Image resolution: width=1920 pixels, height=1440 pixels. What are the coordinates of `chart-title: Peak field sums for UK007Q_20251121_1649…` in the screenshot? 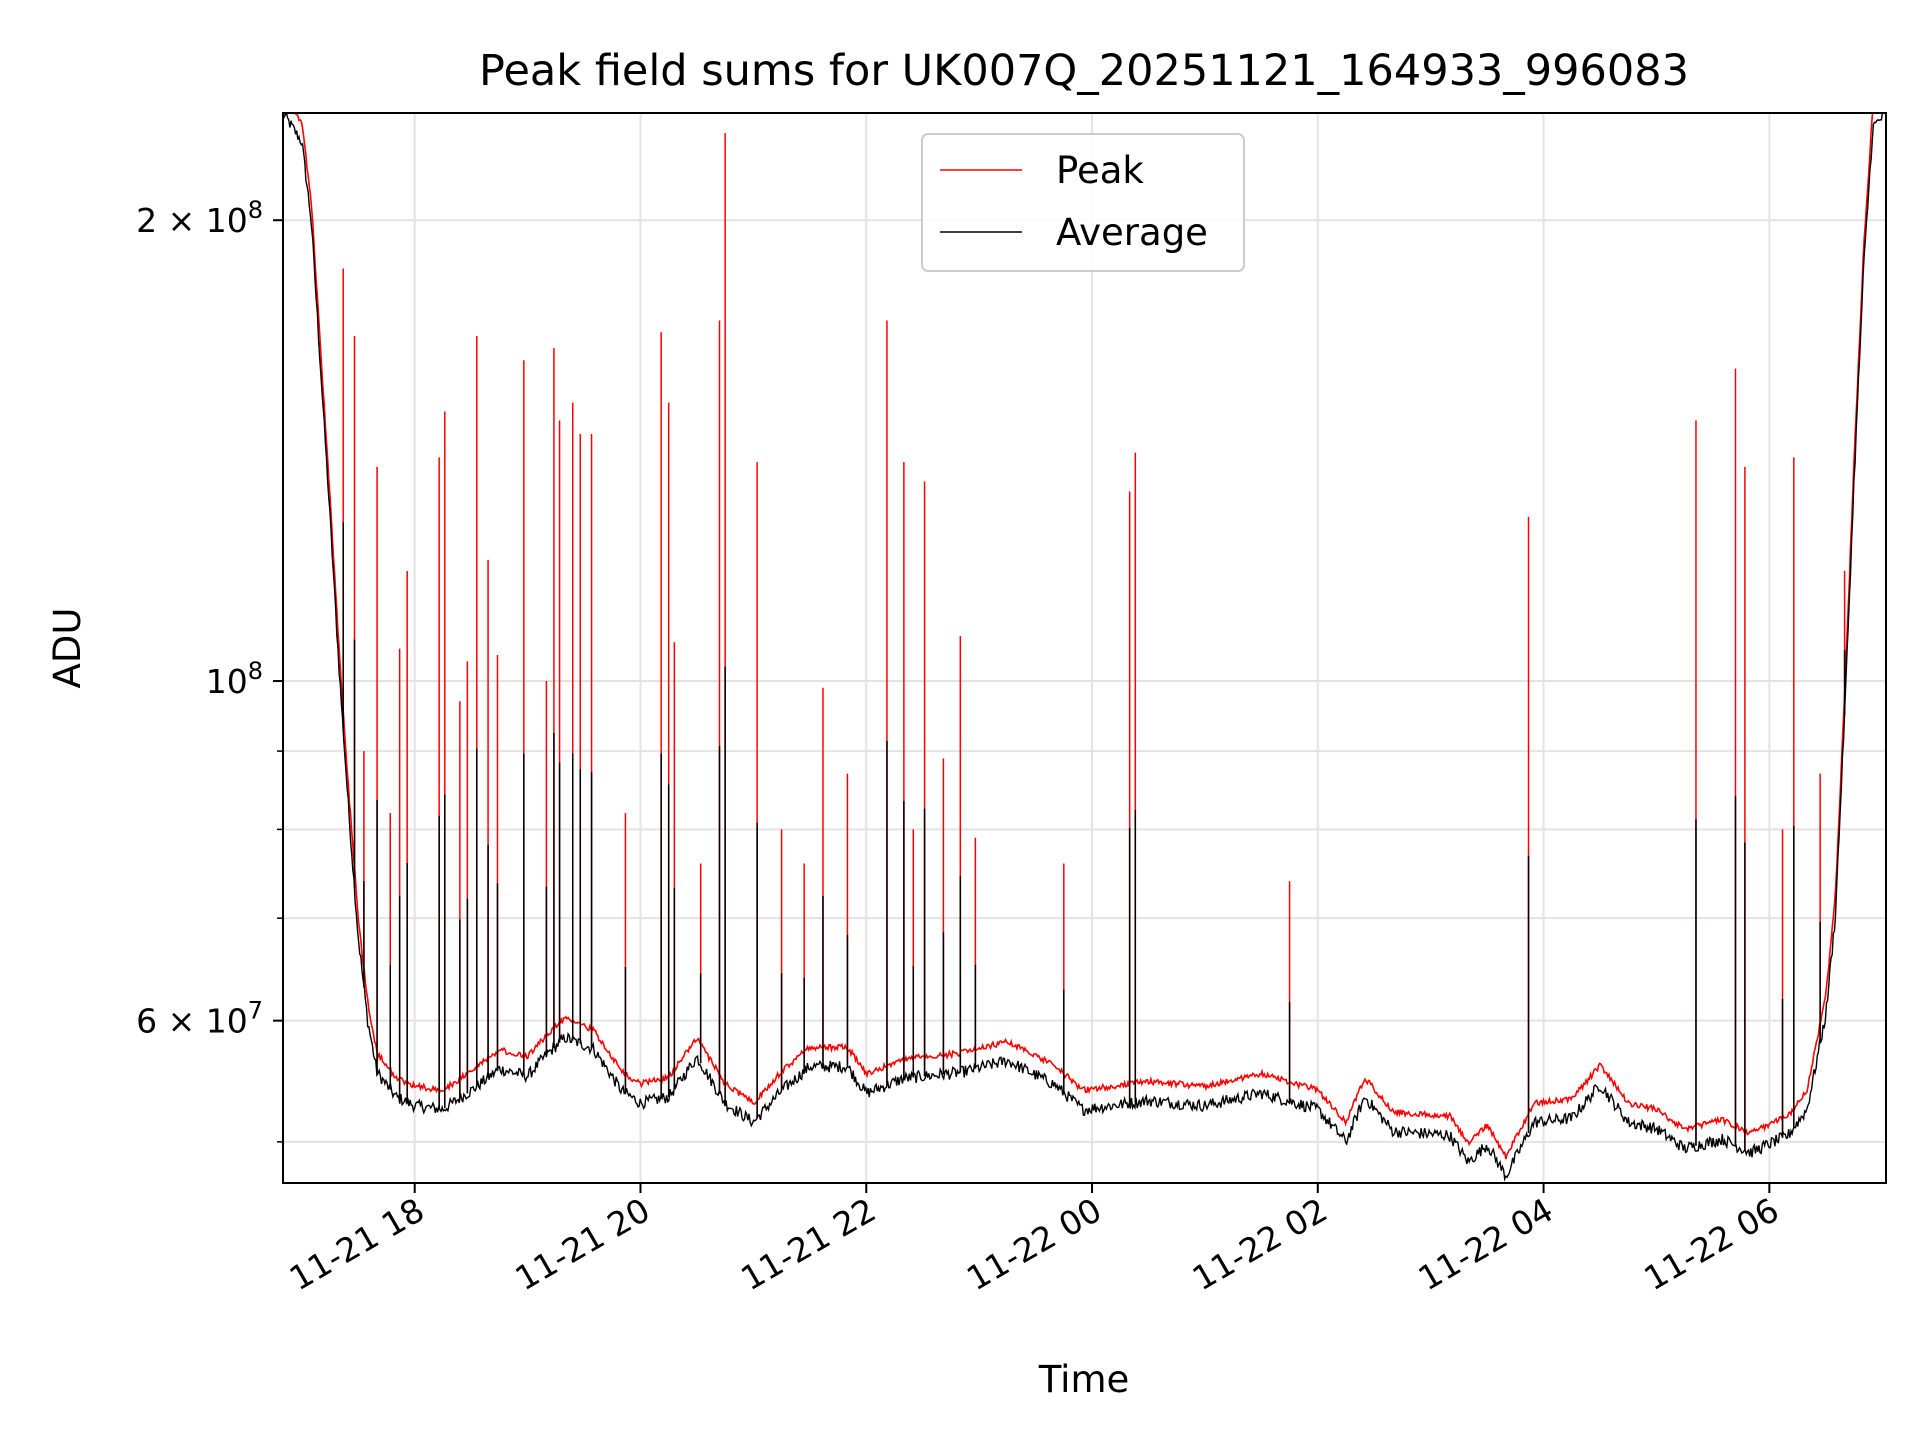 It's located at (1084, 71).